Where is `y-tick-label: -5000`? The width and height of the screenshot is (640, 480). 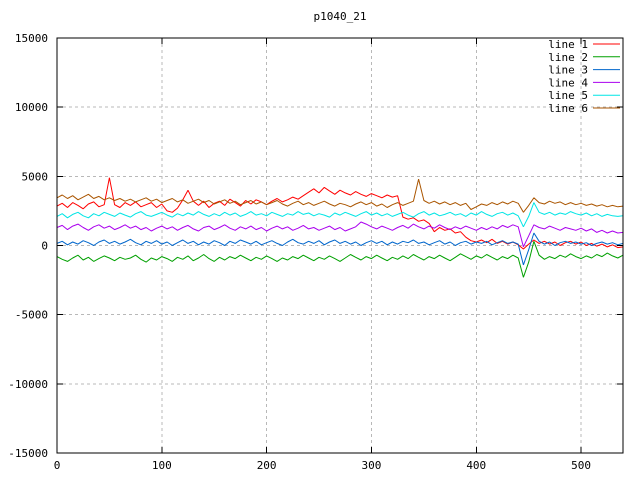 y-tick-label: -5000 is located at coordinates (31, 315).